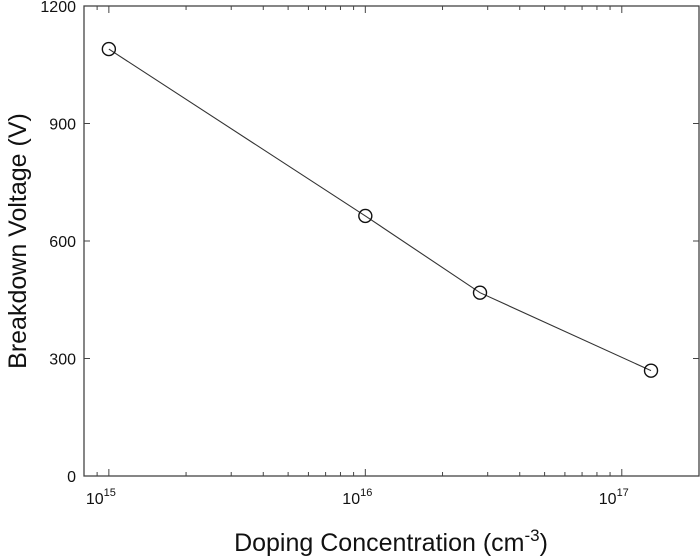  Describe the element at coordinates (18, 241) in the screenshot. I see `y-axis-label: Breakdown Voltage (V)` at that location.